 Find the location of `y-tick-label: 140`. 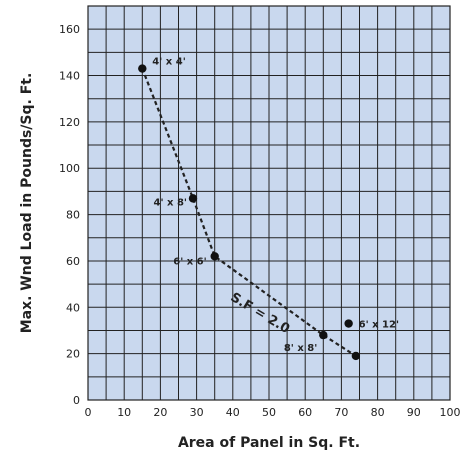

y-tick-label: 140 is located at coordinates (69, 76).